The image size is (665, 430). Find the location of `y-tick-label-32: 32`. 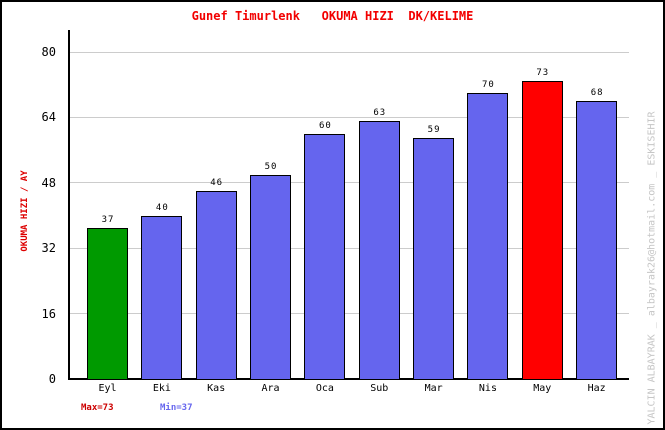

y-tick-label-32: 32 is located at coordinates (48, 248).